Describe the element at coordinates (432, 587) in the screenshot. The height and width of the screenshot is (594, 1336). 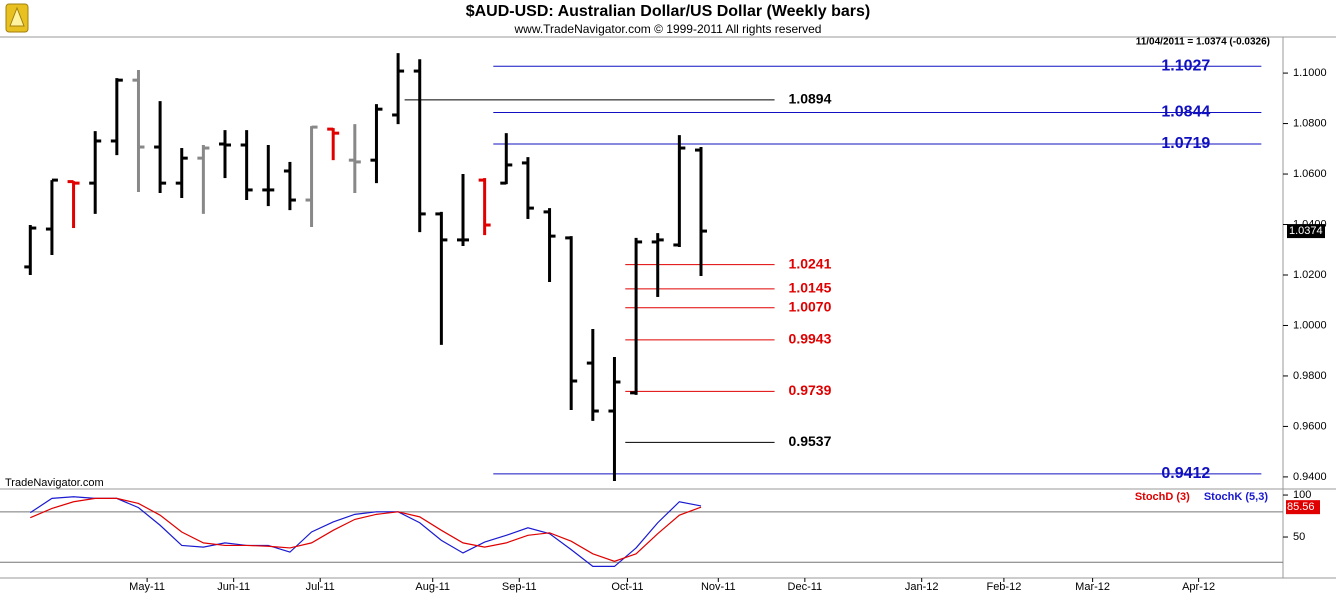
I see `x-tick-label: Aug-11` at that location.